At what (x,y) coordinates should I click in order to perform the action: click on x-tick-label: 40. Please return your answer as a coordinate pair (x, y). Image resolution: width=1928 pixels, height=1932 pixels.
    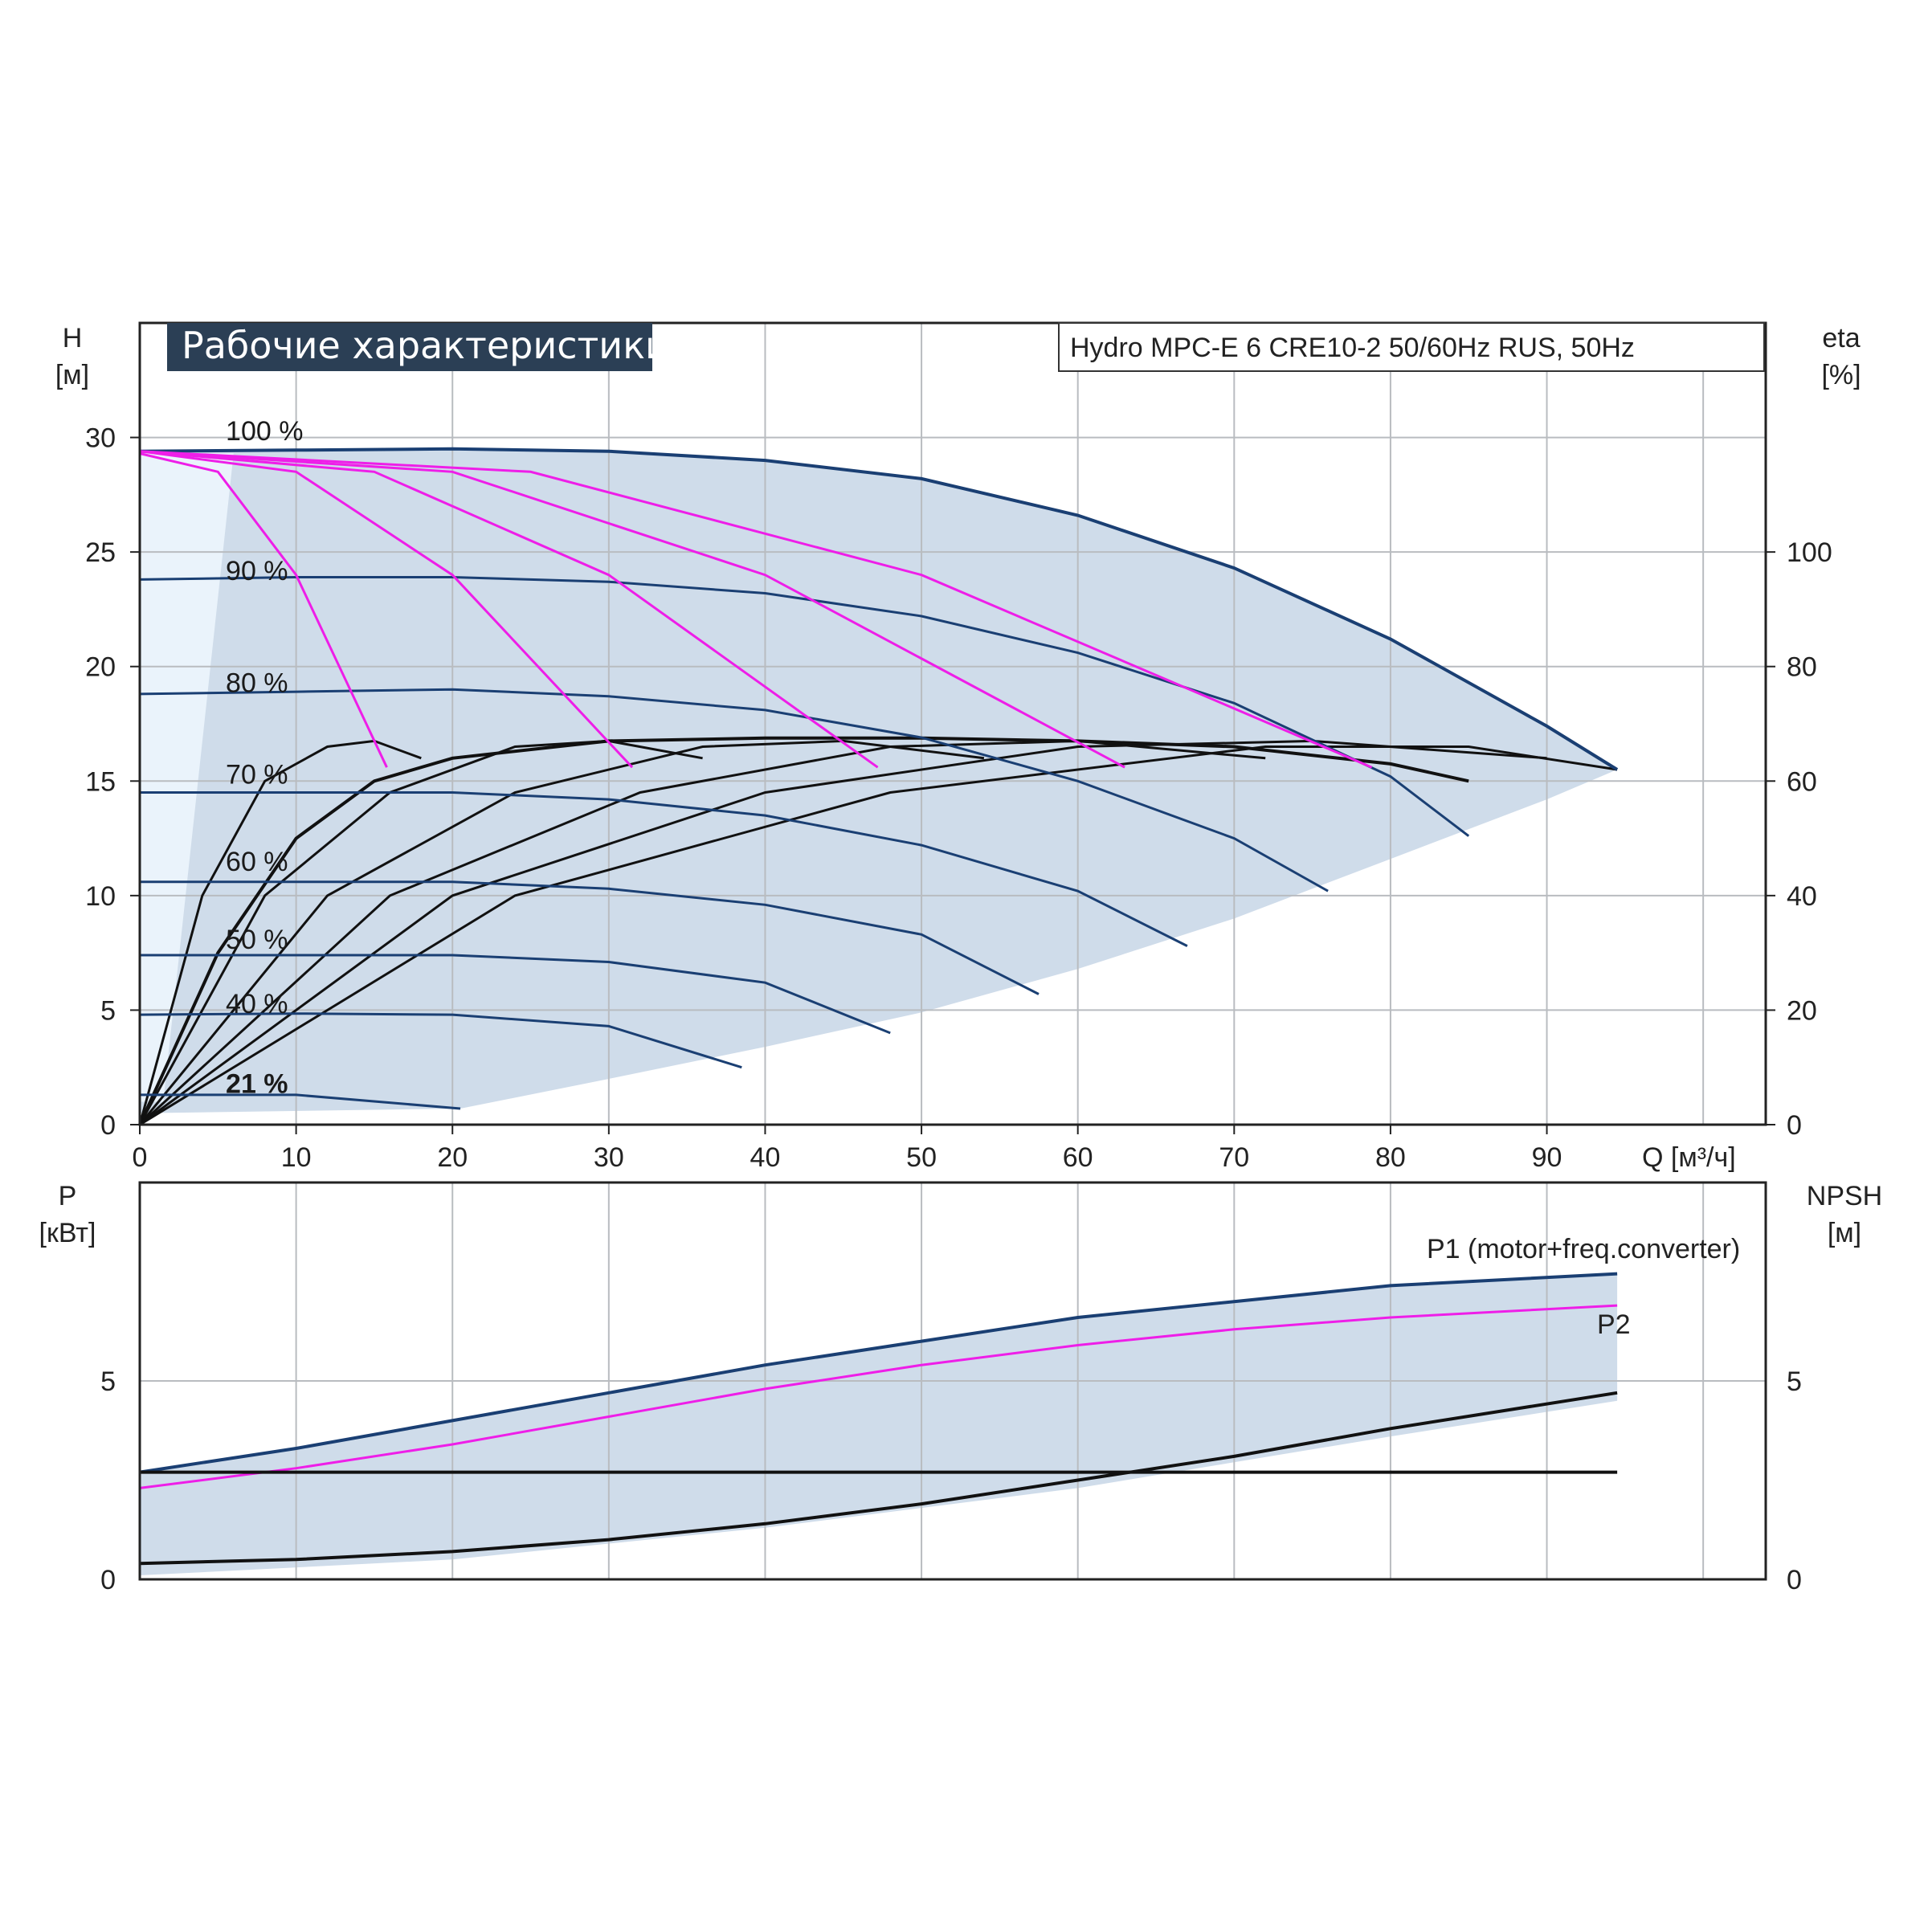
    Looking at the image, I should click on (765, 1157).